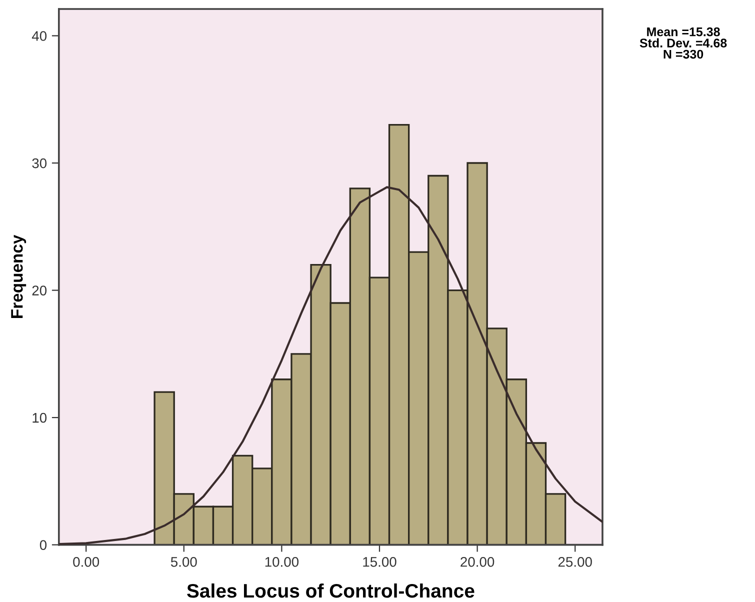 The width and height of the screenshot is (755, 602). What do you see at coordinates (575, 561) in the screenshot?
I see `x-tick-label: 25.00` at bounding box center [575, 561].